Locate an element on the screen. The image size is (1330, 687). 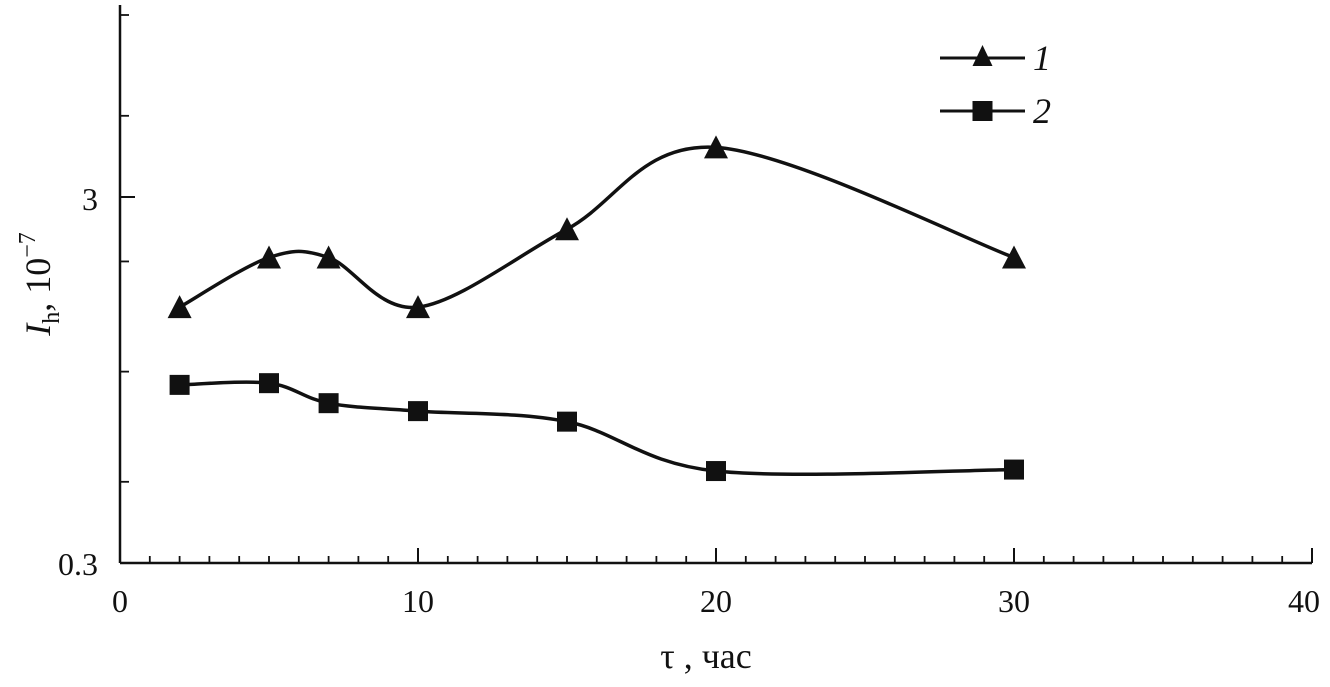
y-axis-title: Ih, 10−7 is located at coordinates (40, 284).